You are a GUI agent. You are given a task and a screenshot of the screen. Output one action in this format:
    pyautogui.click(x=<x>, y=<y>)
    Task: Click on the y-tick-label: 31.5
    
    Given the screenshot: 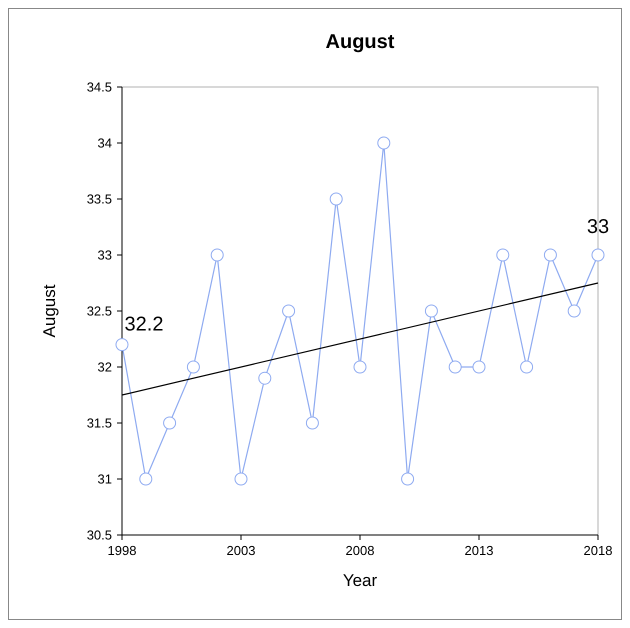 What is the action you would take?
    pyautogui.click(x=99, y=423)
    